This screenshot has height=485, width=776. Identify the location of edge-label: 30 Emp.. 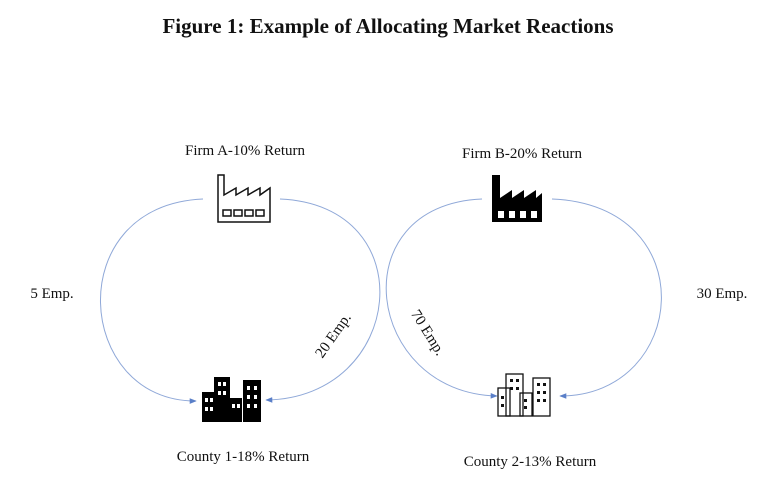
(722, 294).